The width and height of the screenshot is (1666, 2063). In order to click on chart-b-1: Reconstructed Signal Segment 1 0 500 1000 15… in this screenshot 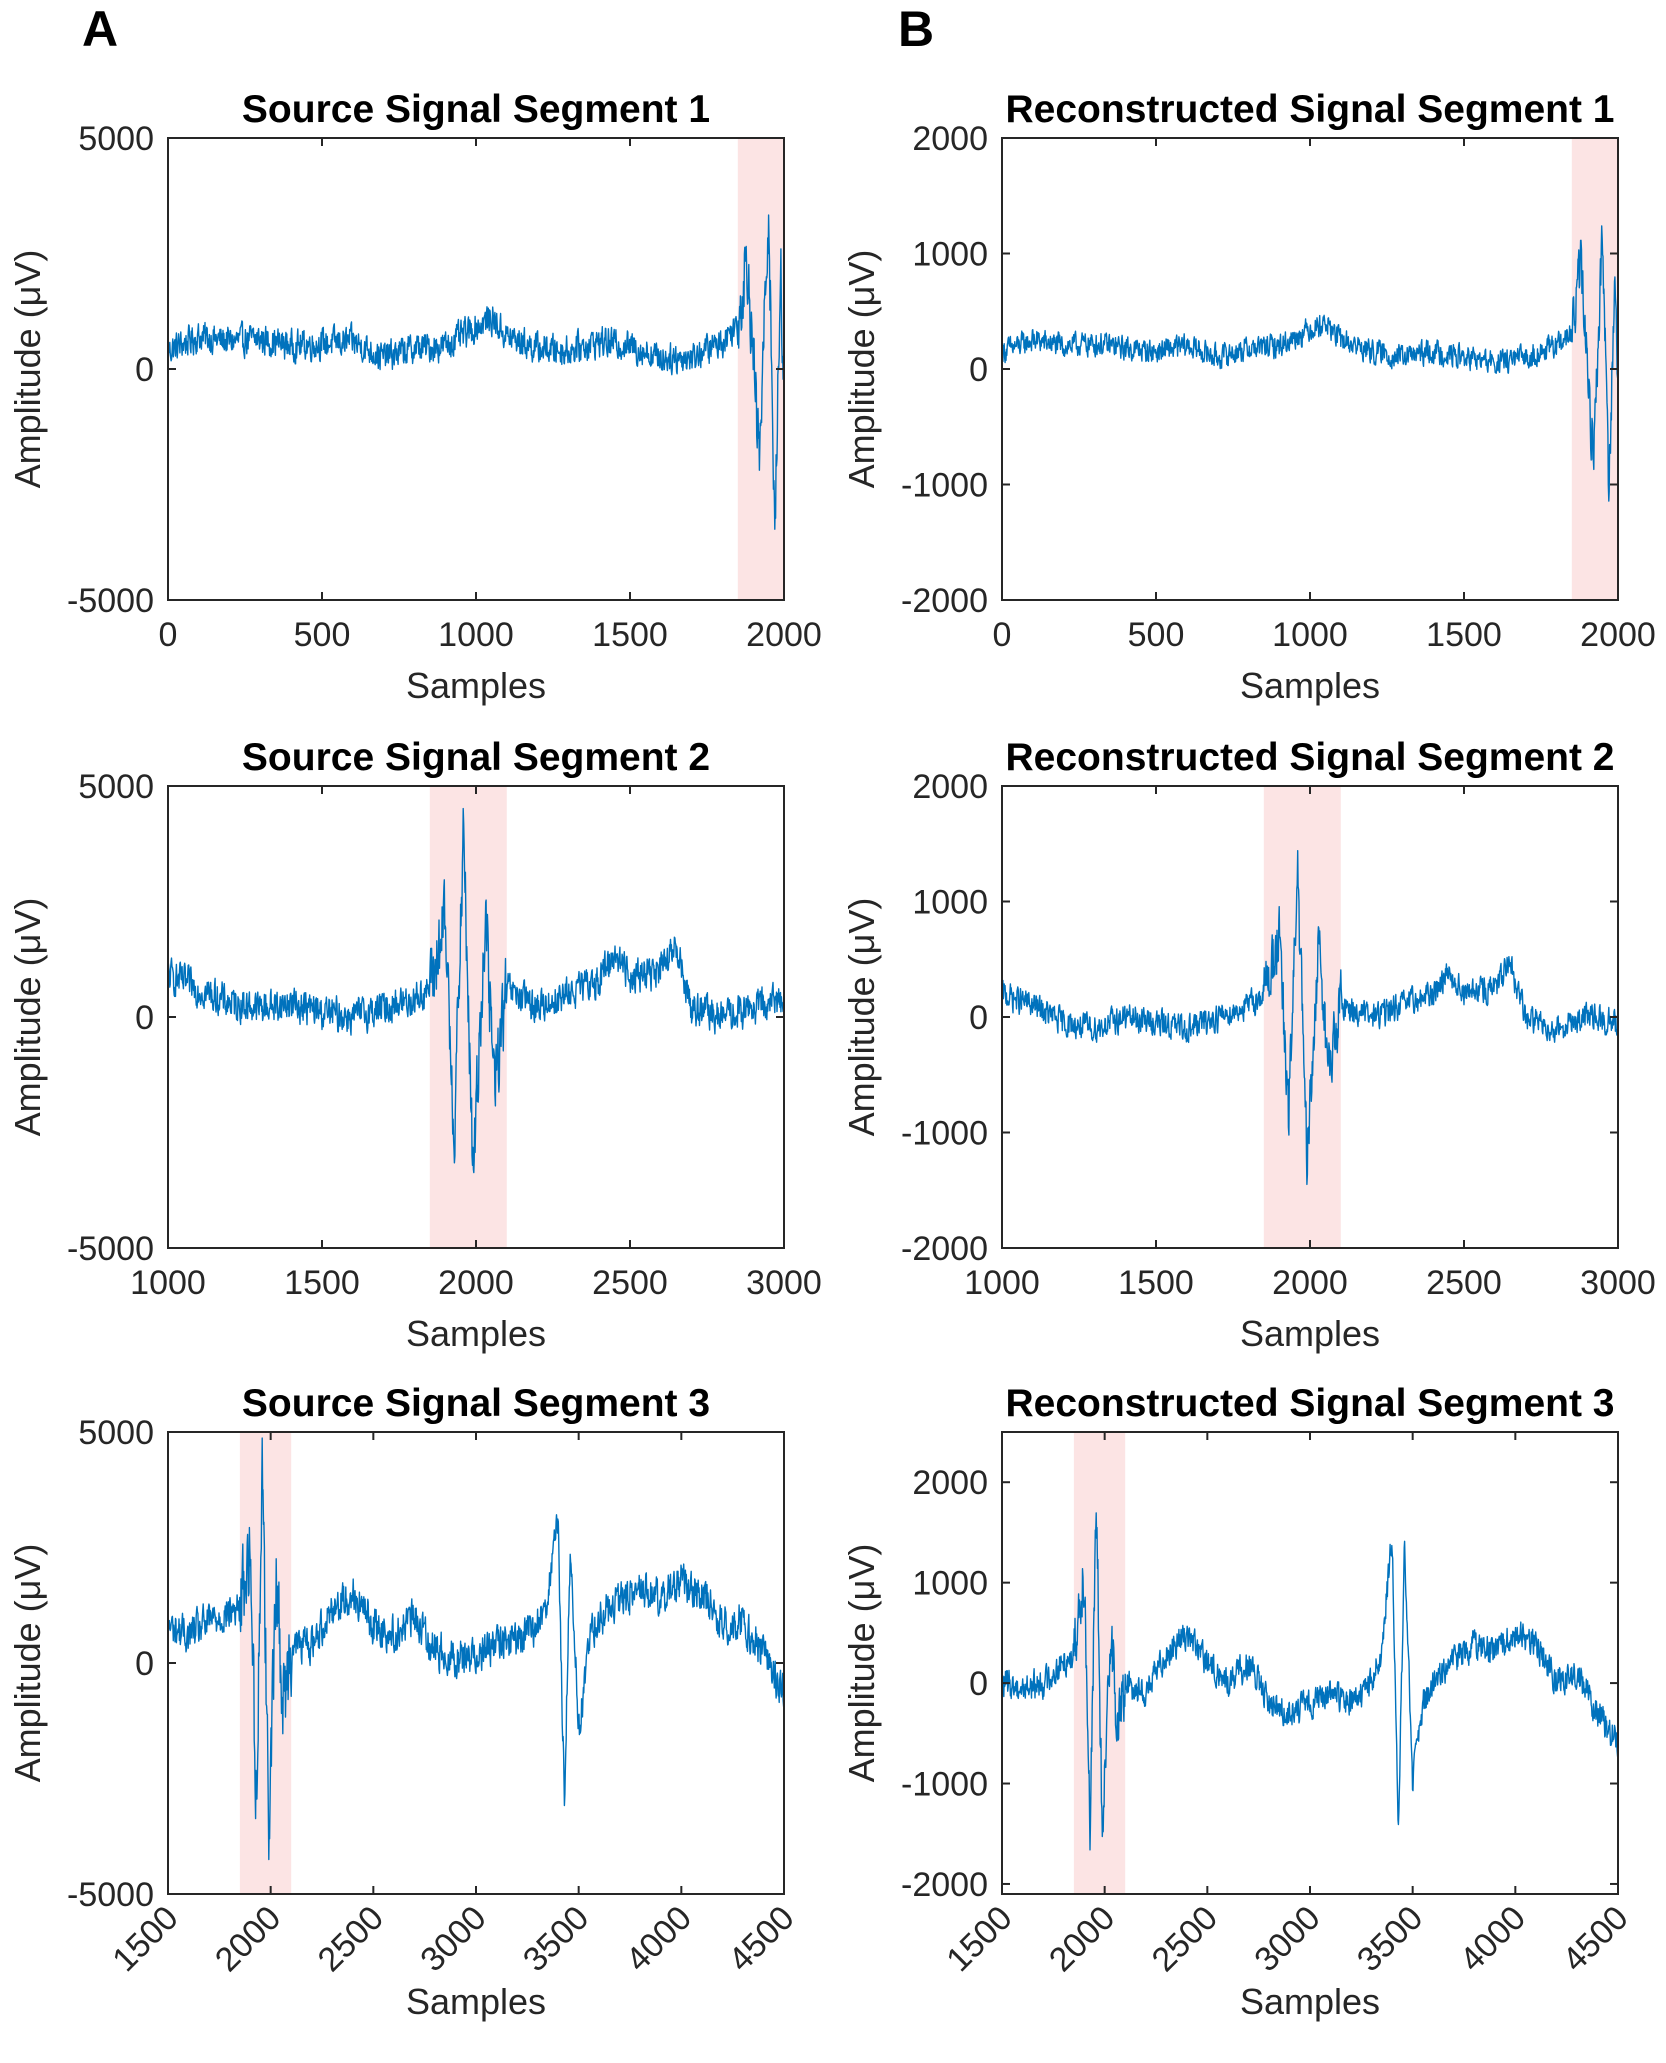, I will do `click(1248, 397)`.